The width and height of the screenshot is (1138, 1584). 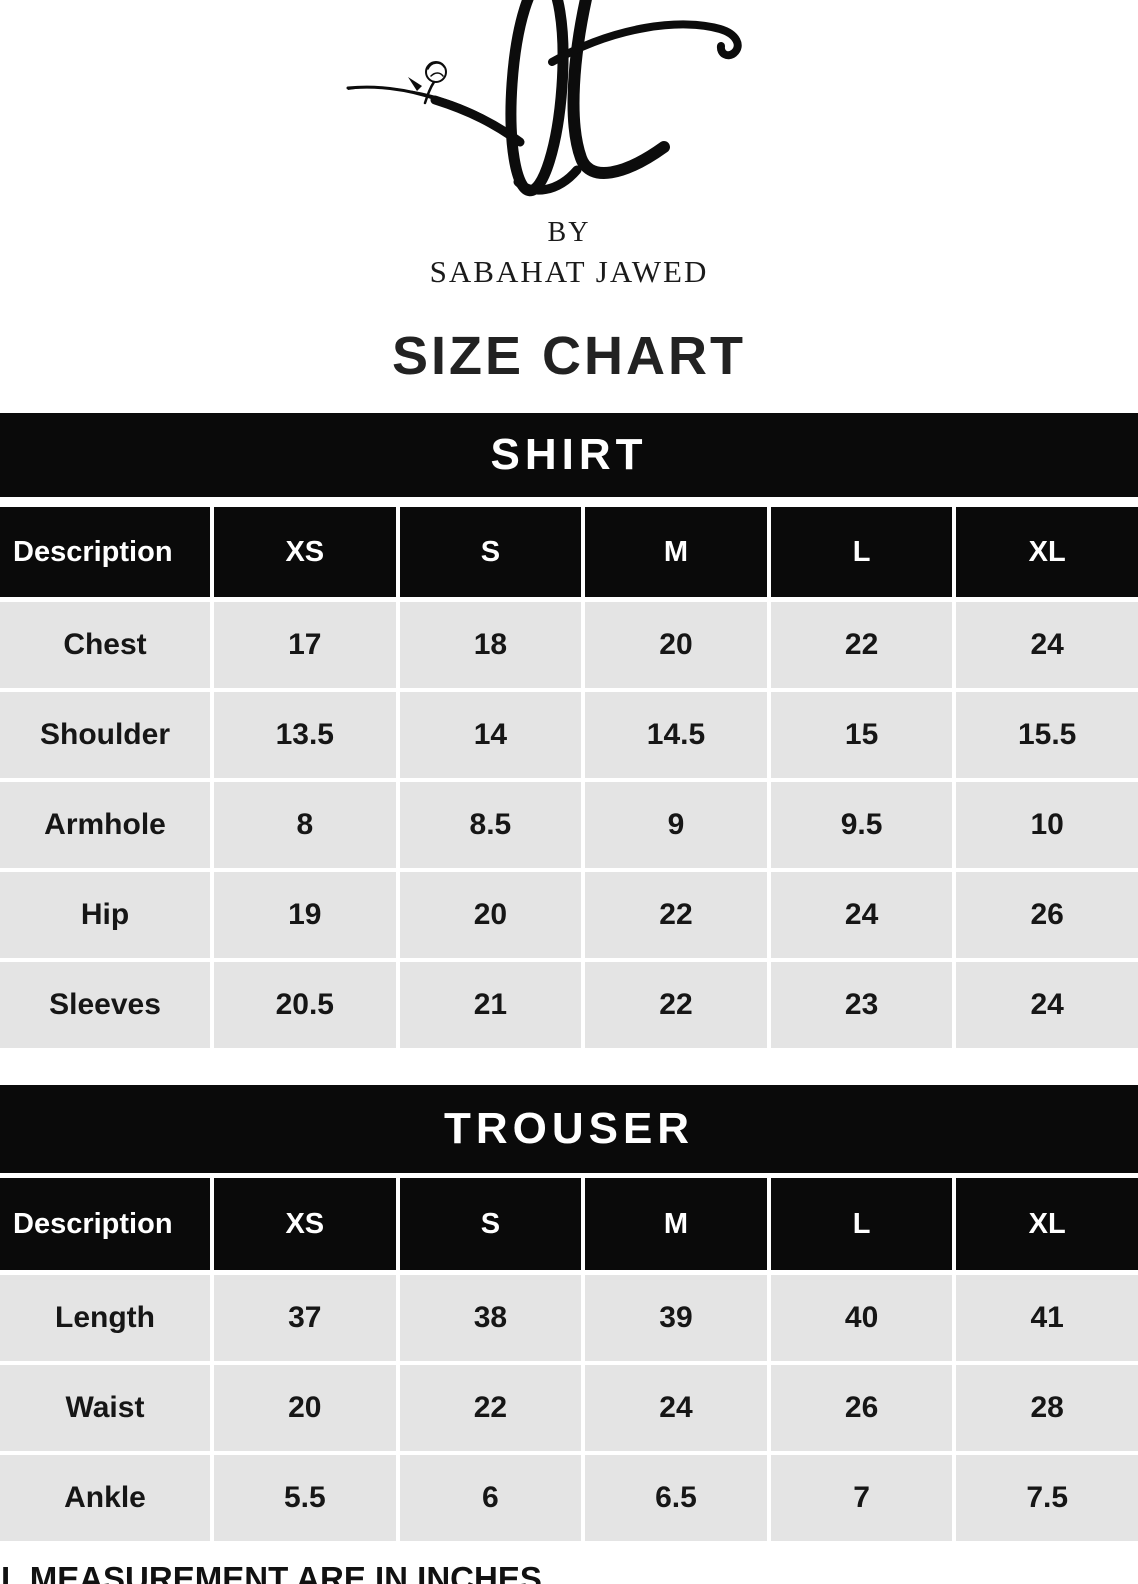 I want to click on table-row-chest: Chest 17 18 20 22 24, so click(x=569, y=645).